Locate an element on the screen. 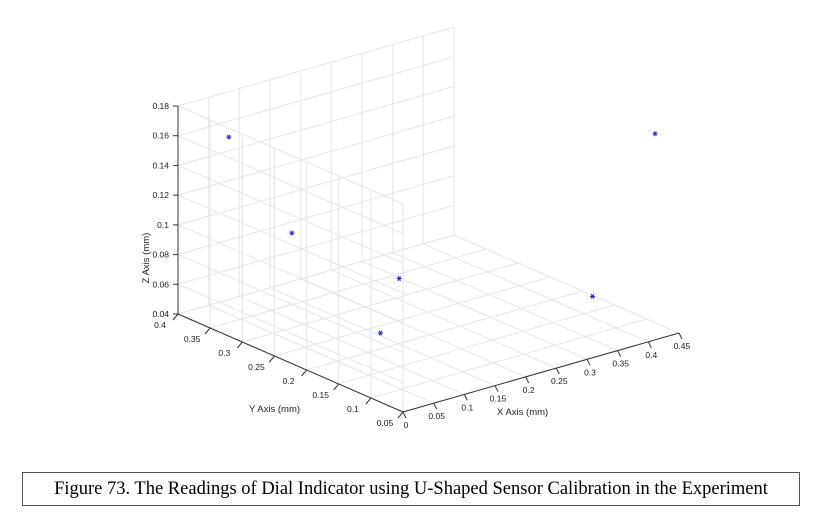  x-axis-label: X Axis (mm) is located at coordinates (522, 412).